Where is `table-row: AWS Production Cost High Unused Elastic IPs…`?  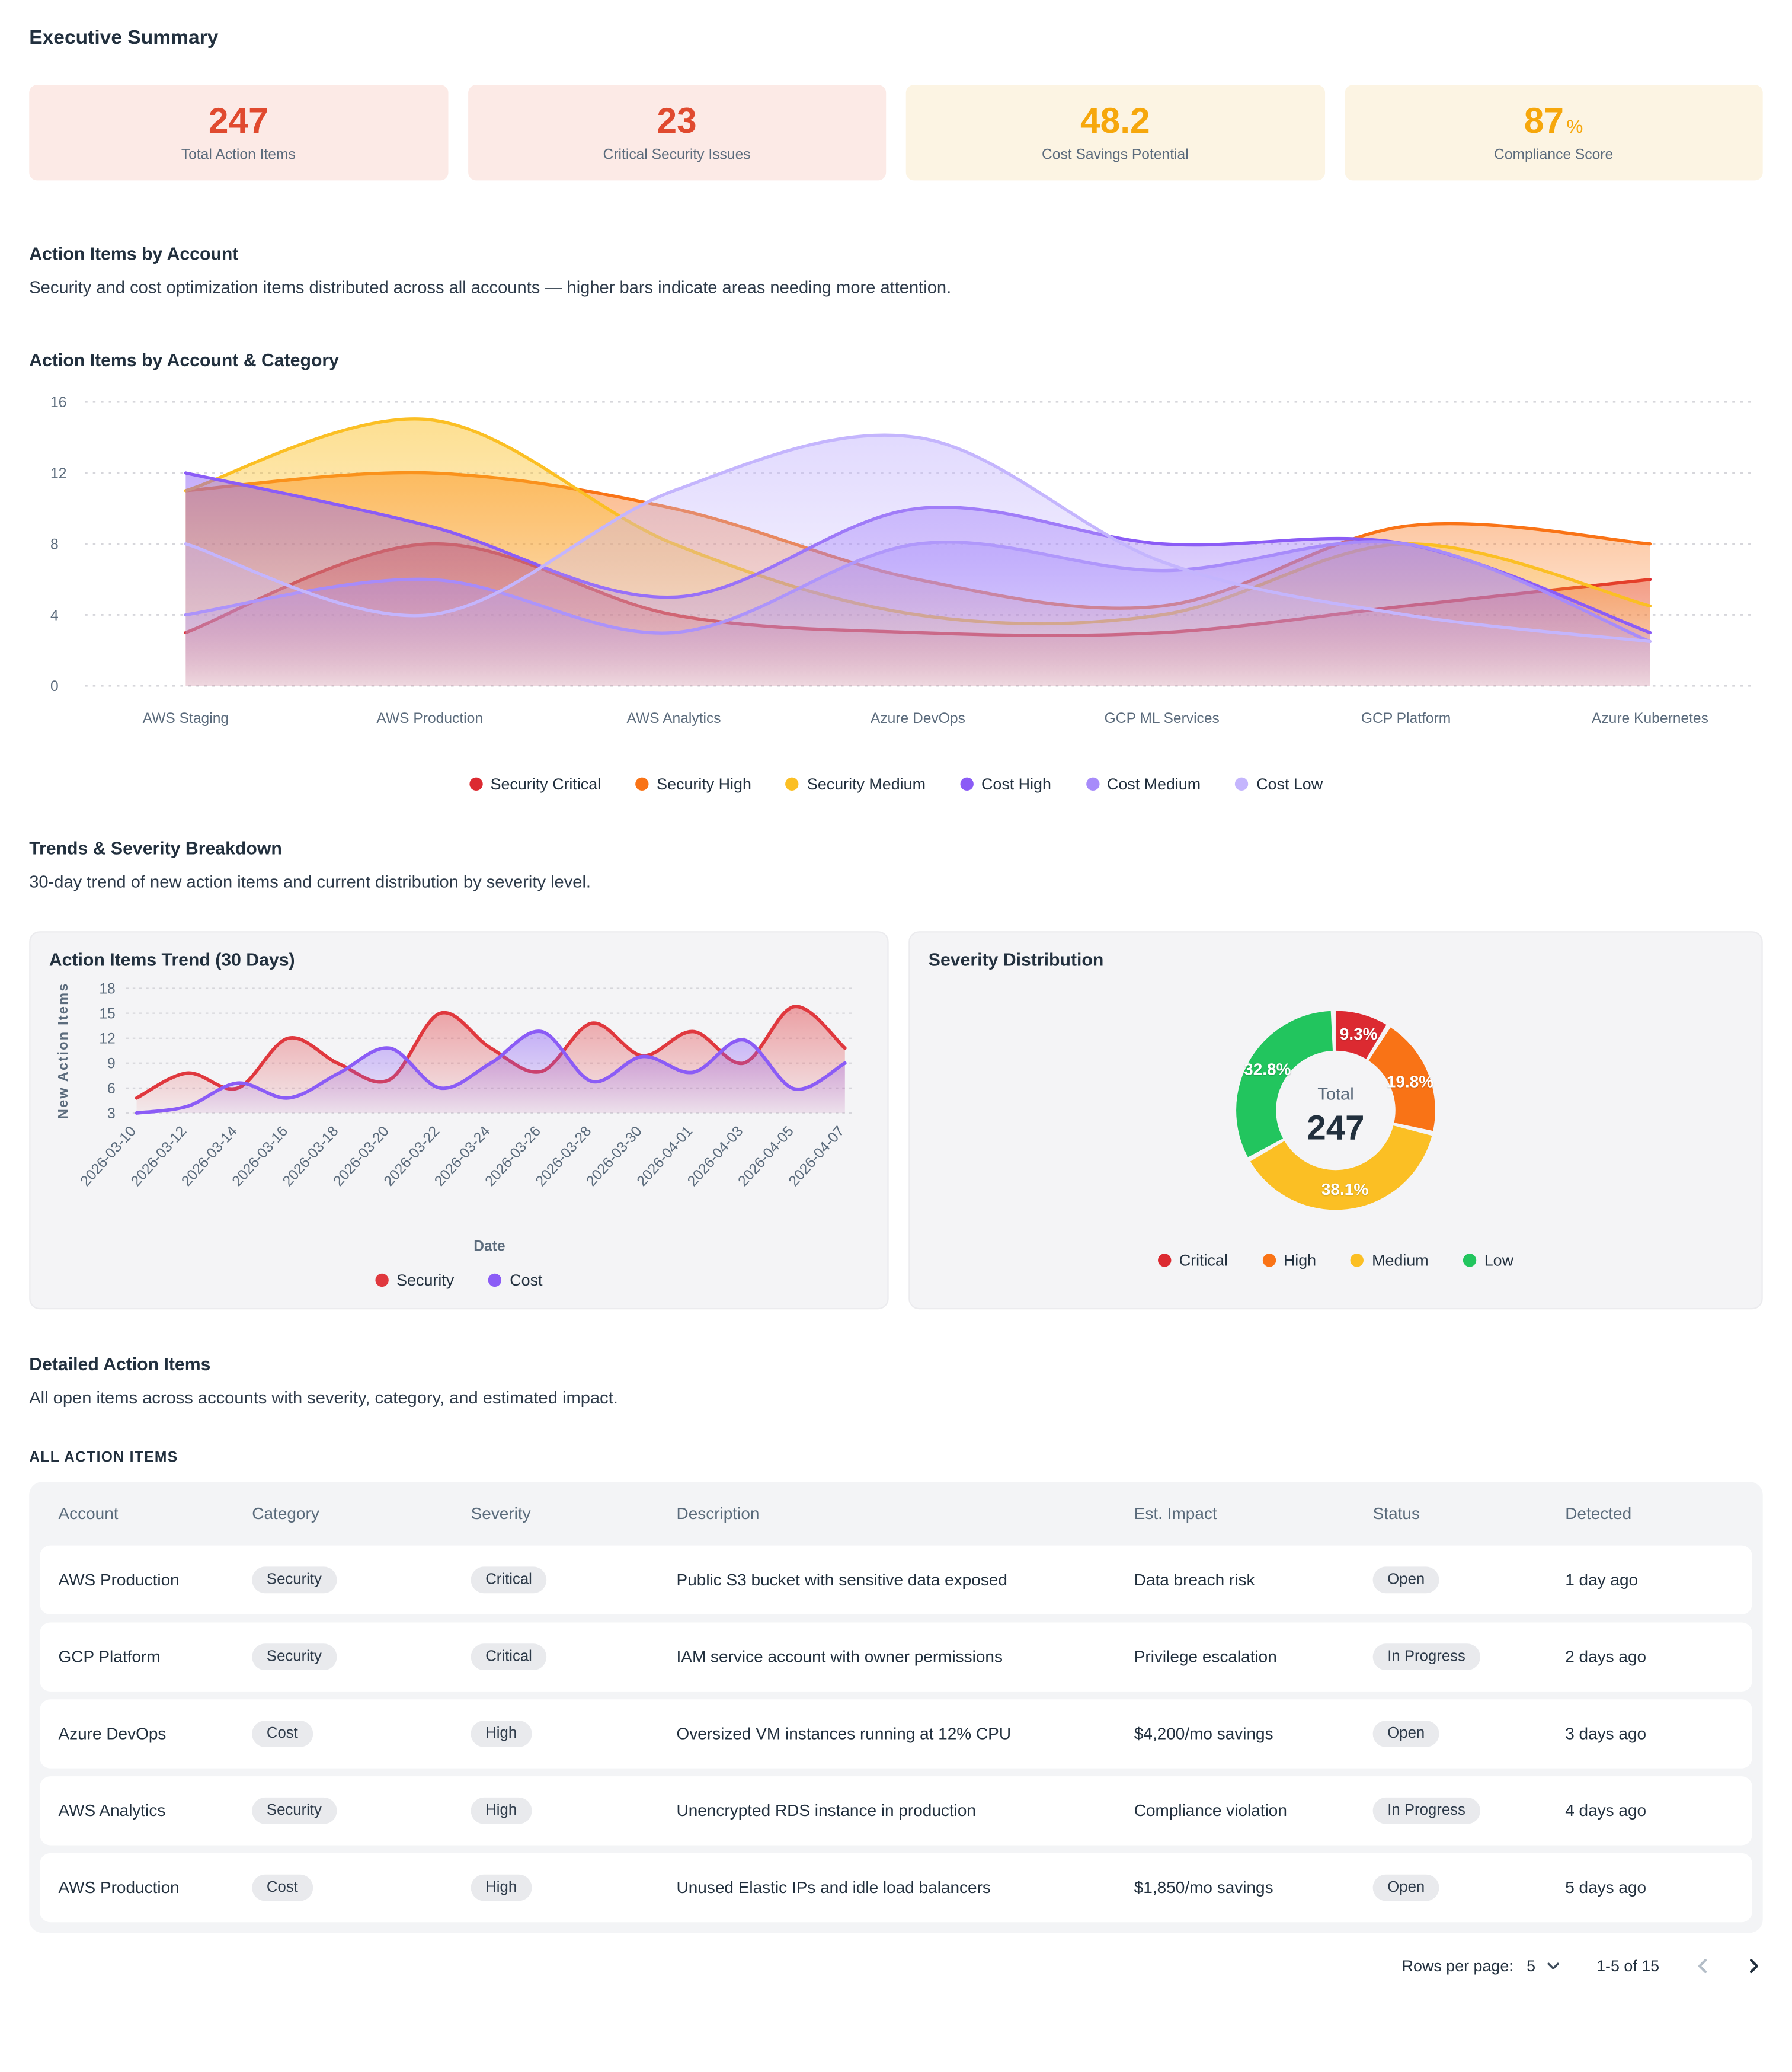
table-row: AWS Production Cost High Unused Elastic IPs… is located at coordinates (896, 1888).